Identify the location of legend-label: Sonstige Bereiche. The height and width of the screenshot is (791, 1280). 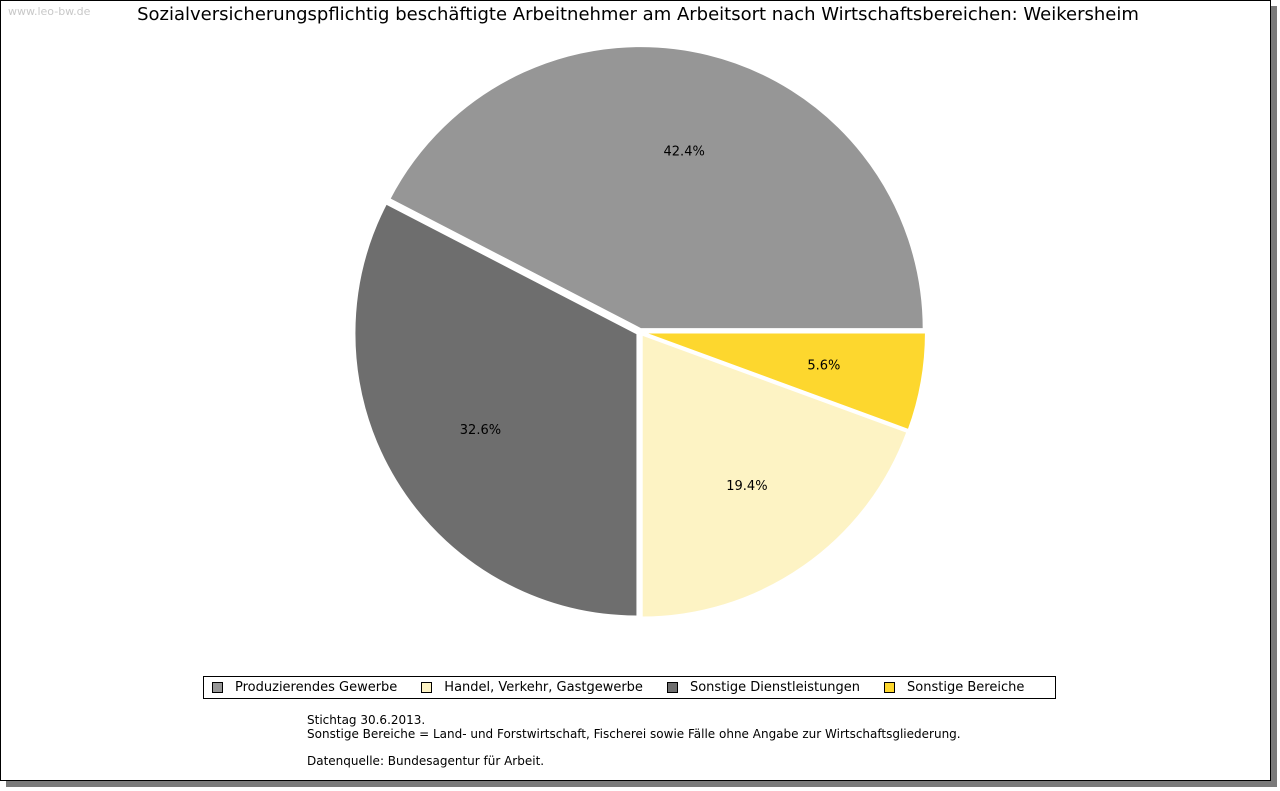
(966, 687).